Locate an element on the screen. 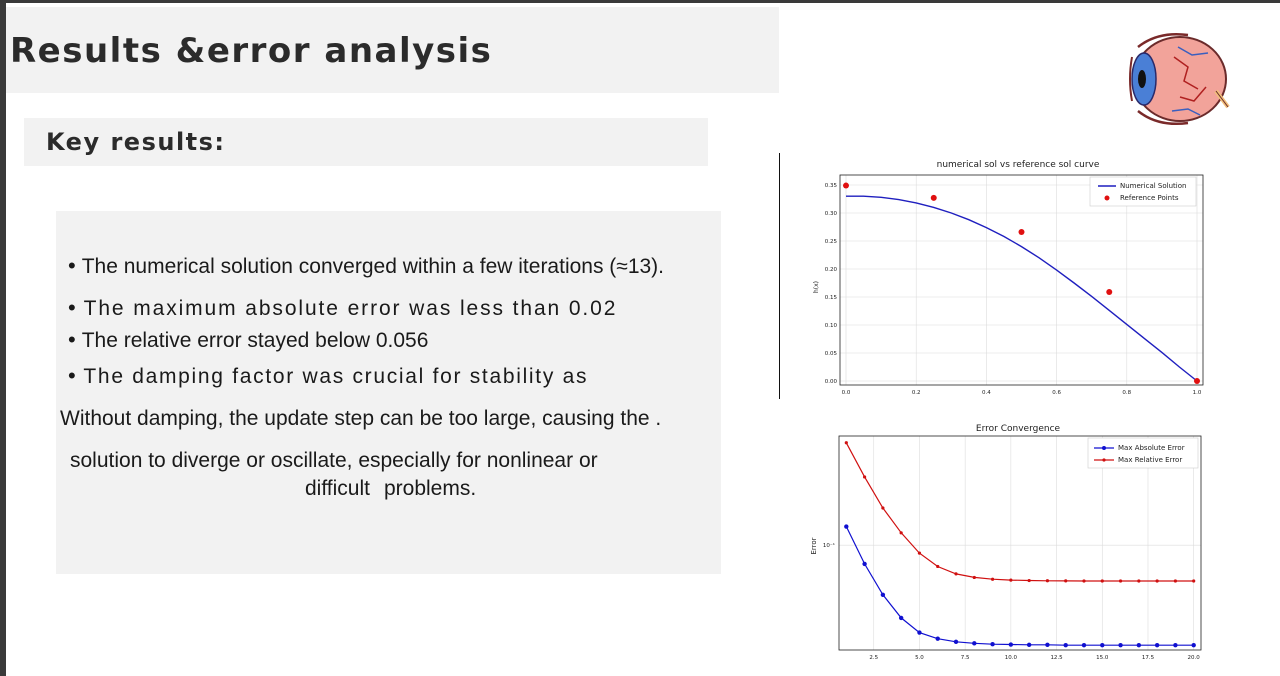  chart-title: numerical sol vs reference sol curve is located at coordinates (1018, 165).